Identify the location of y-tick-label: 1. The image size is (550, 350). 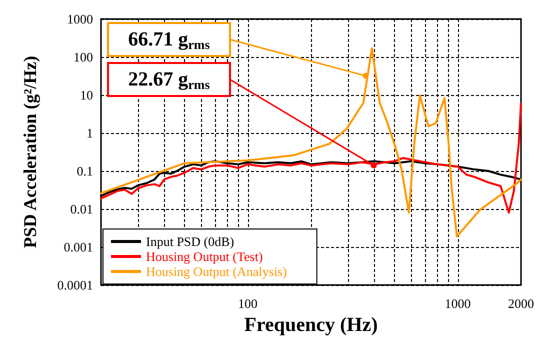
(89, 133).